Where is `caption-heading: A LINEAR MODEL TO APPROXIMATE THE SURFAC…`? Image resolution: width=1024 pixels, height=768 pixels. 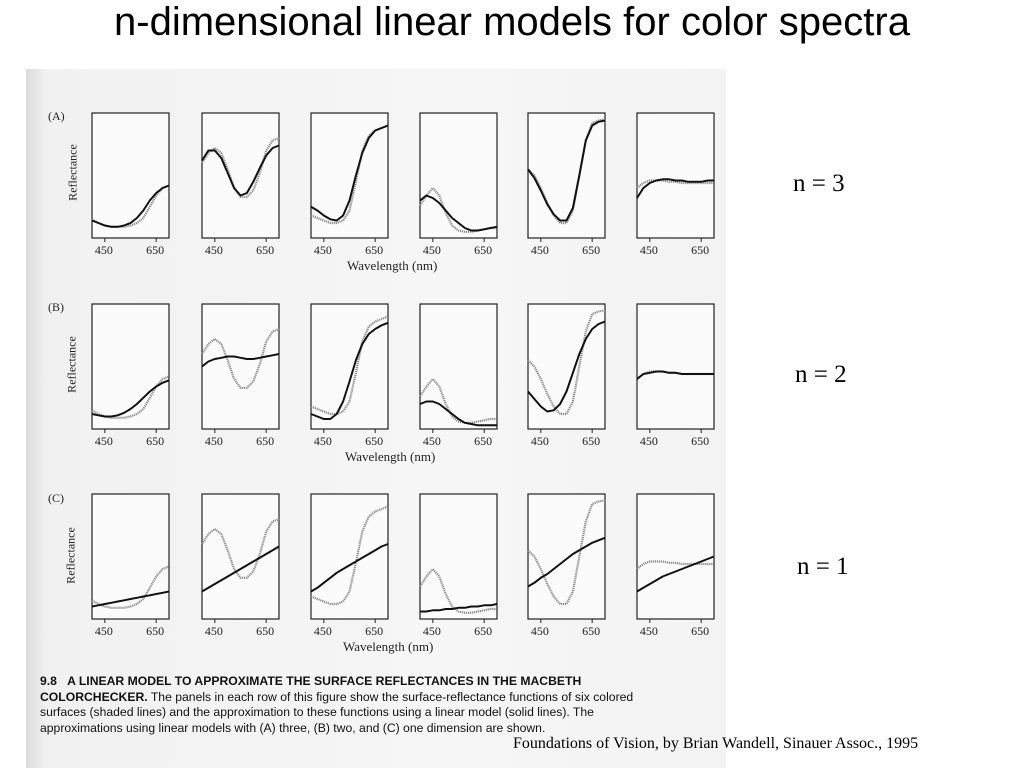 caption-heading: A LINEAR MODEL TO APPROXIMATE THE SURFAC… is located at coordinates (311, 689).